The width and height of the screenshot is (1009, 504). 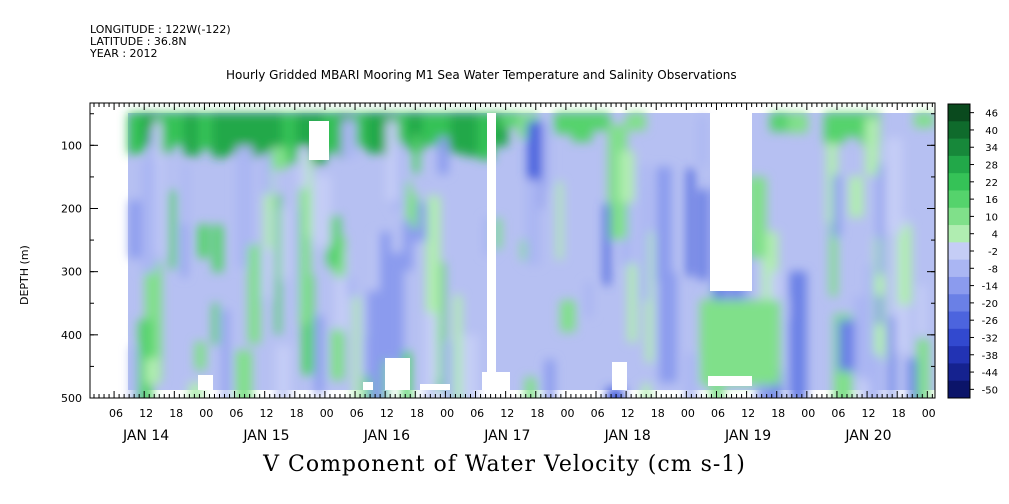 I want to click on colorbar-label: 28, so click(x=991, y=166).